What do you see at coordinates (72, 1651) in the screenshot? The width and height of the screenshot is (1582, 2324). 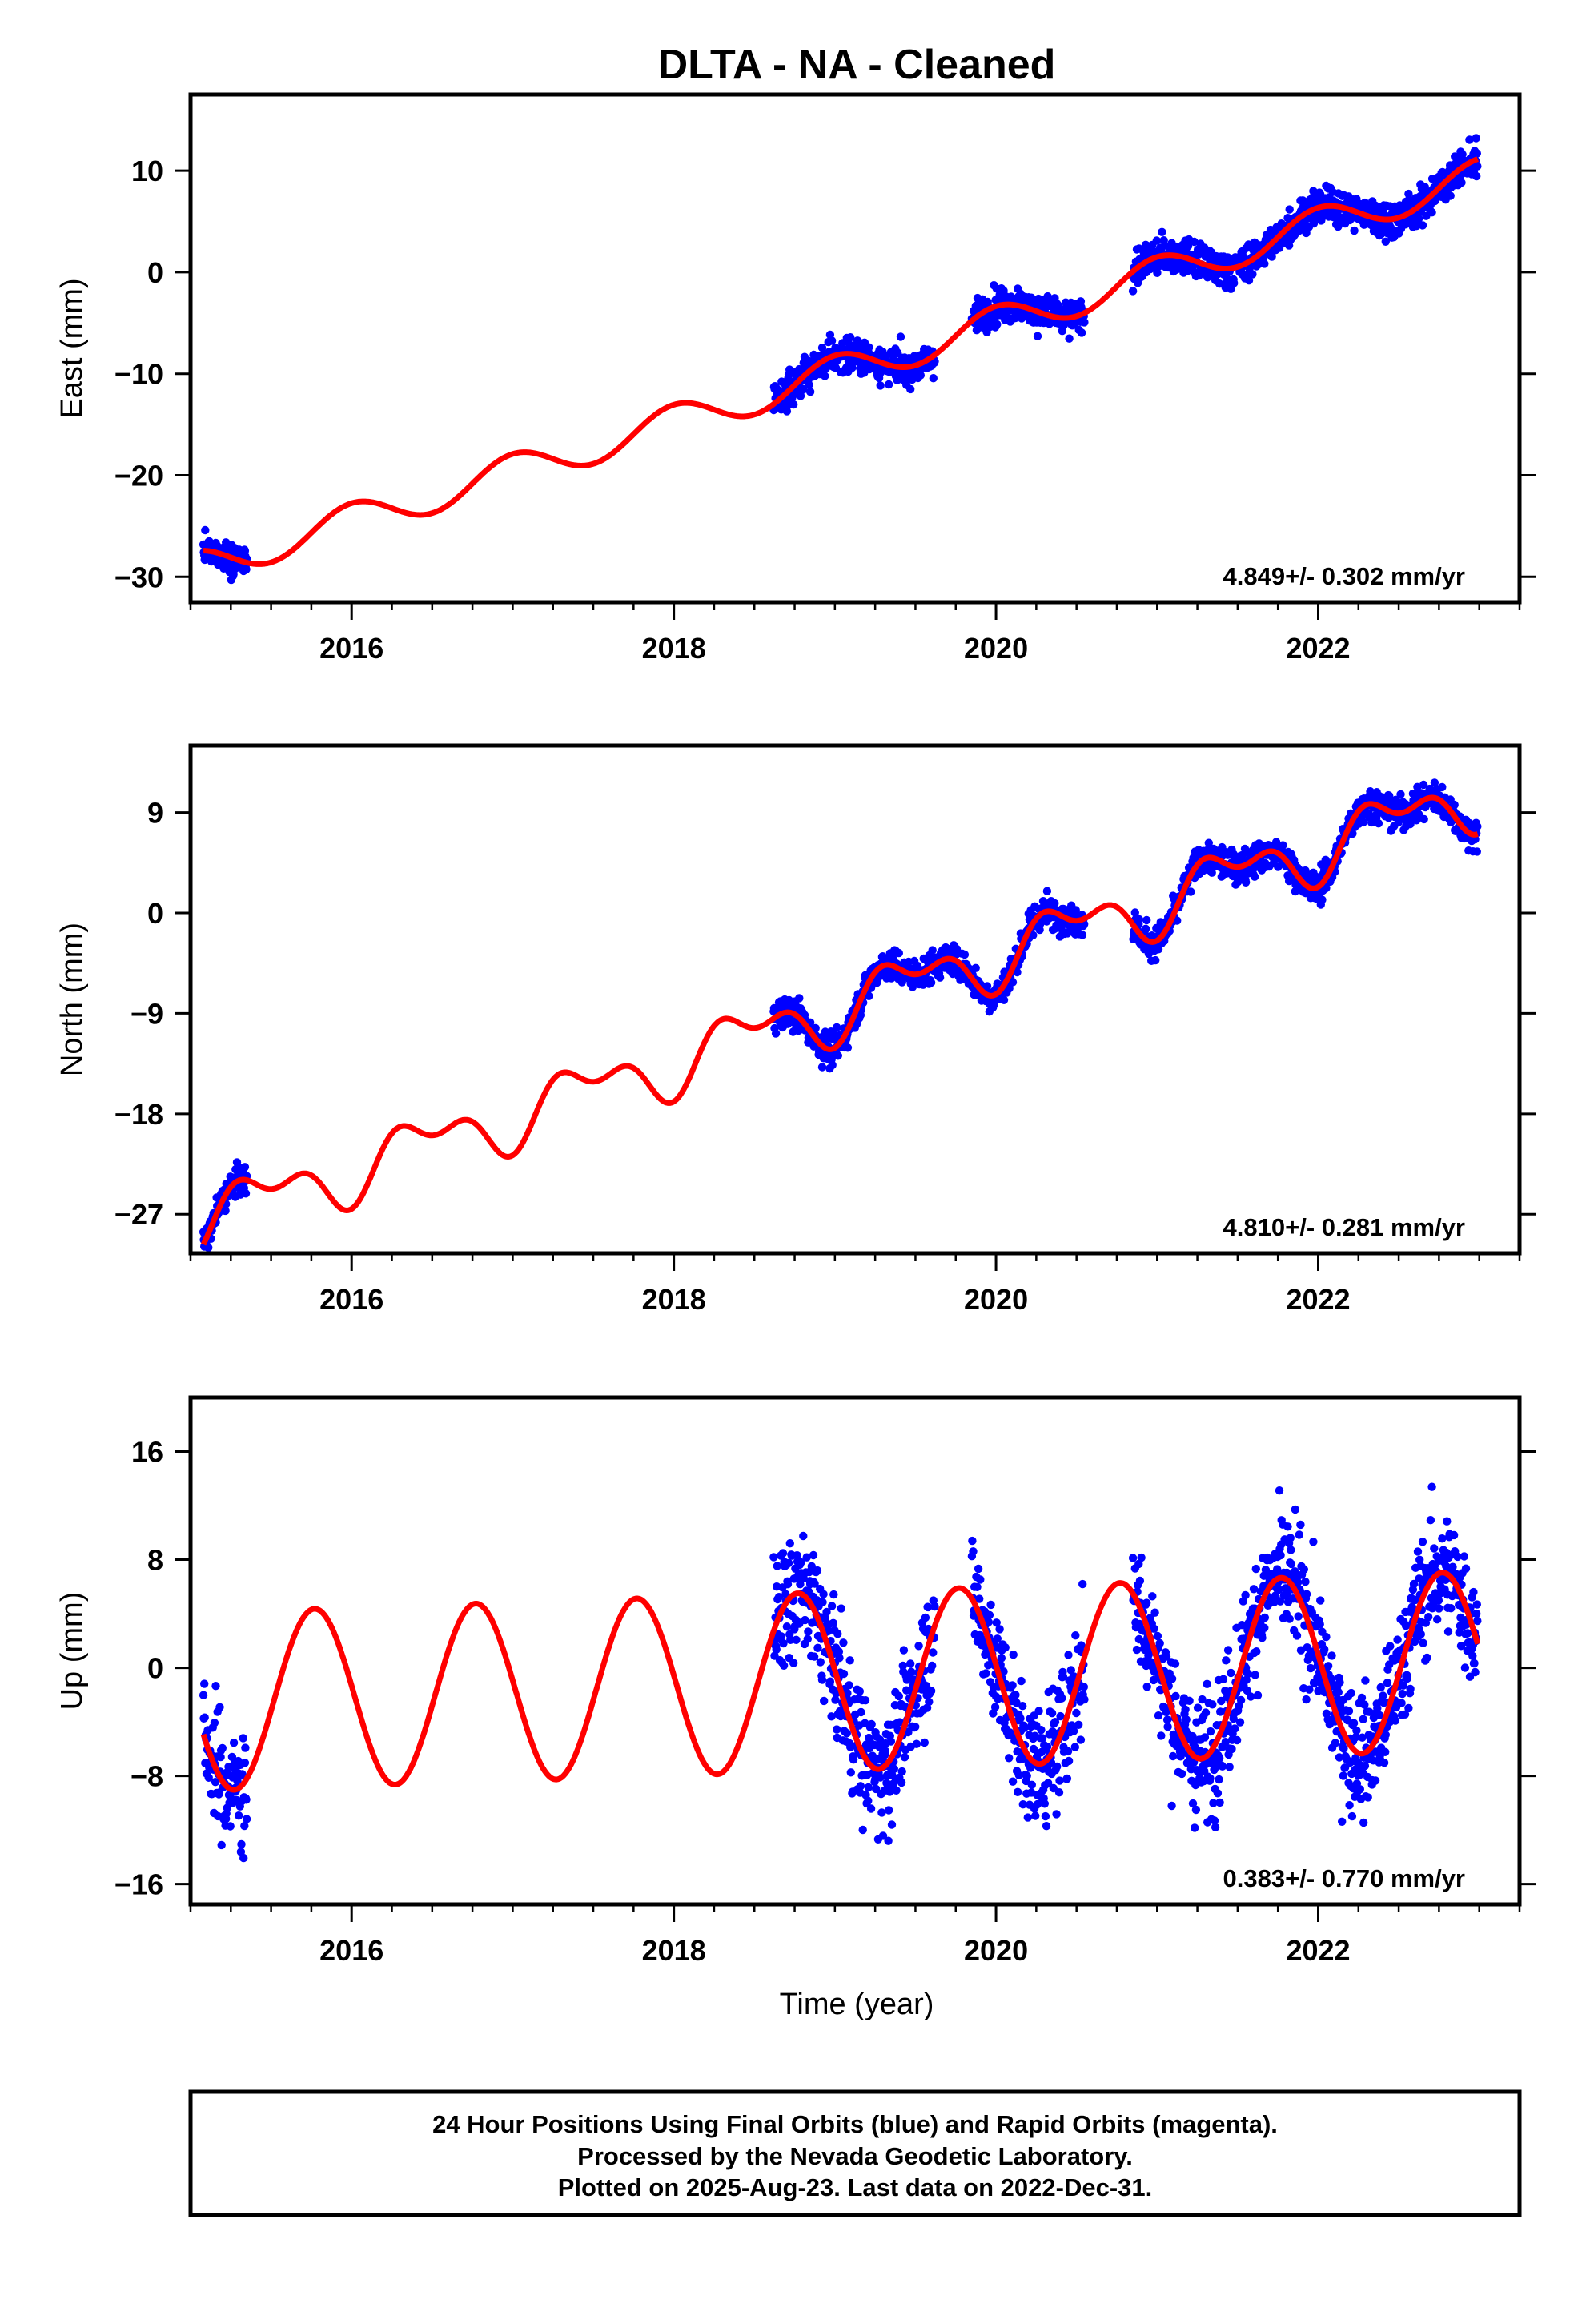 I see `up-y-axis-label: Up (mm)` at bounding box center [72, 1651].